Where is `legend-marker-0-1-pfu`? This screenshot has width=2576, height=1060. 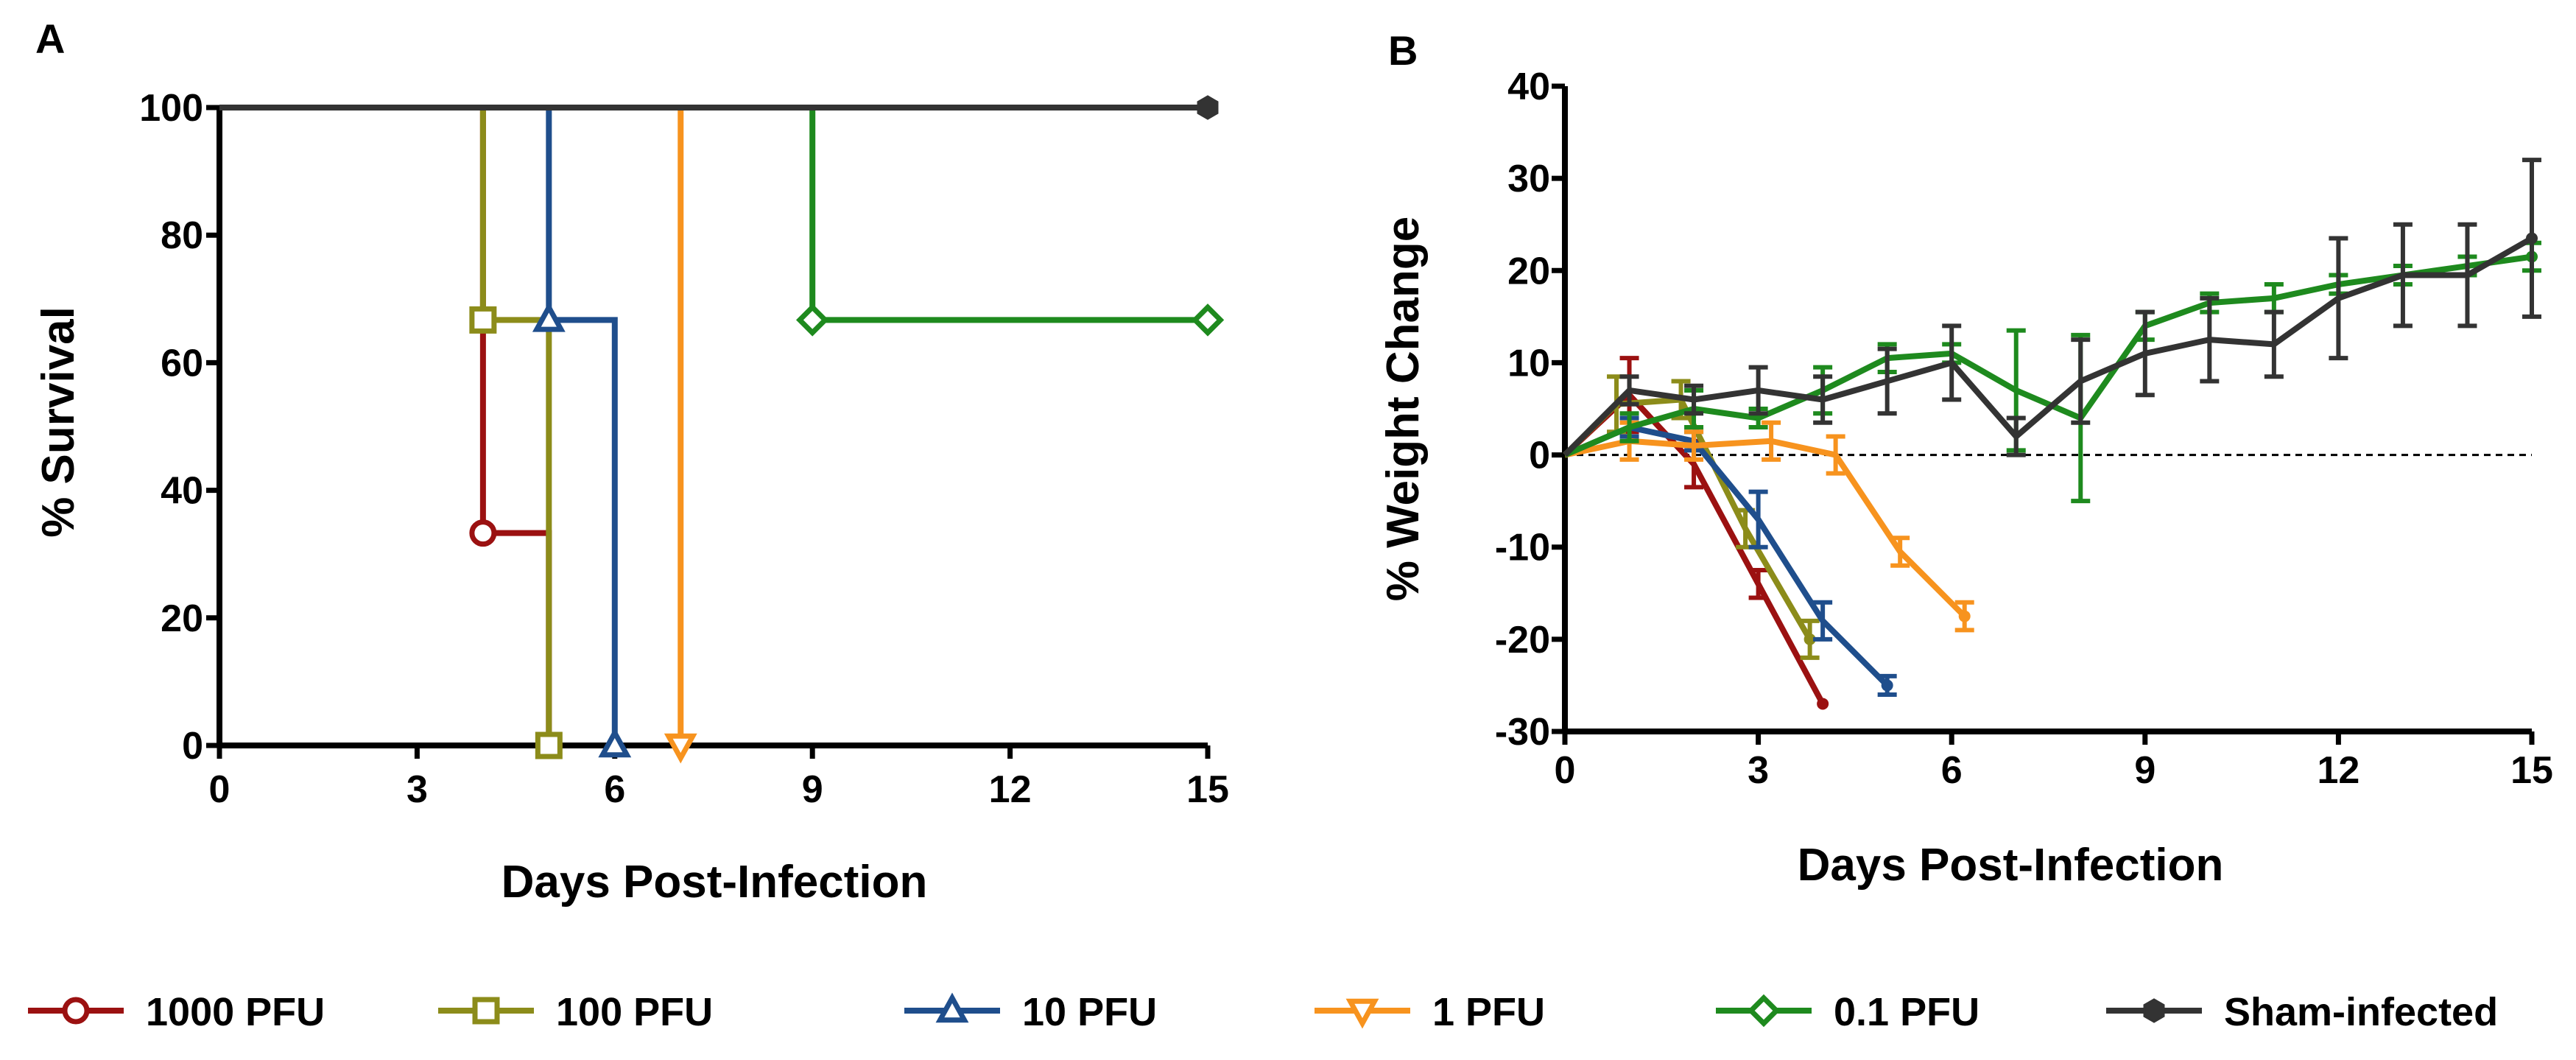
legend-marker-0-1-pfu is located at coordinates (1764, 1011).